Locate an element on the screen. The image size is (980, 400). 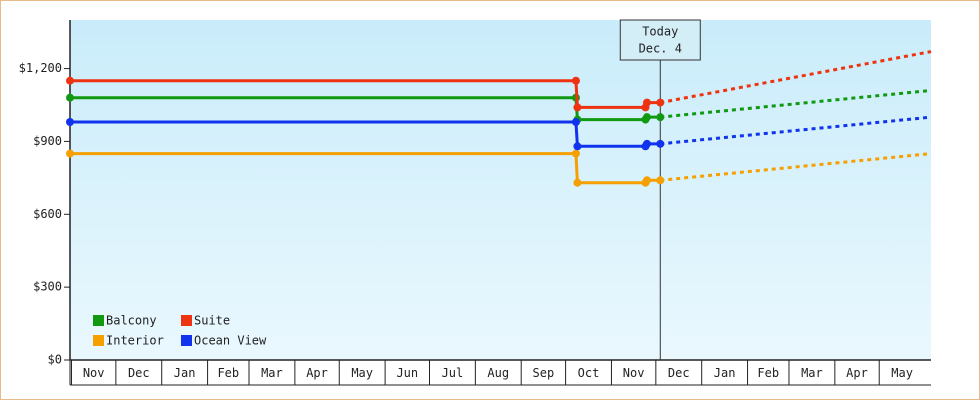
month-label: Aug is located at coordinates (498, 373).